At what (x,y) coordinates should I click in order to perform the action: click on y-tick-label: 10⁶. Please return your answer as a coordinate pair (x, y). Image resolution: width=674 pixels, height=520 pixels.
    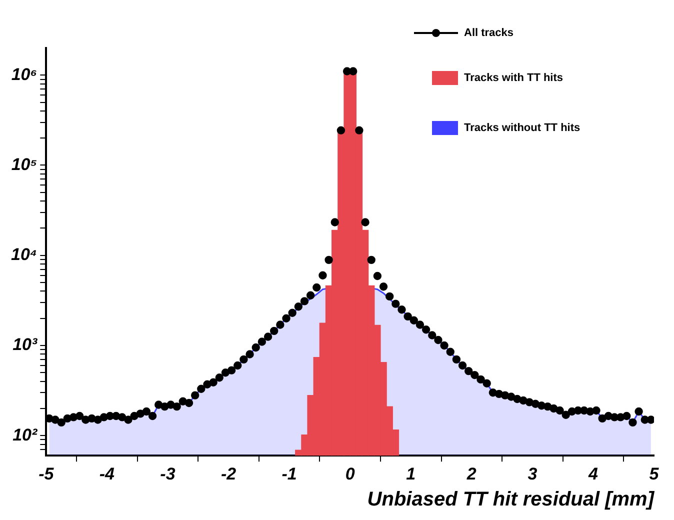
    Looking at the image, I should click on (24, 74).